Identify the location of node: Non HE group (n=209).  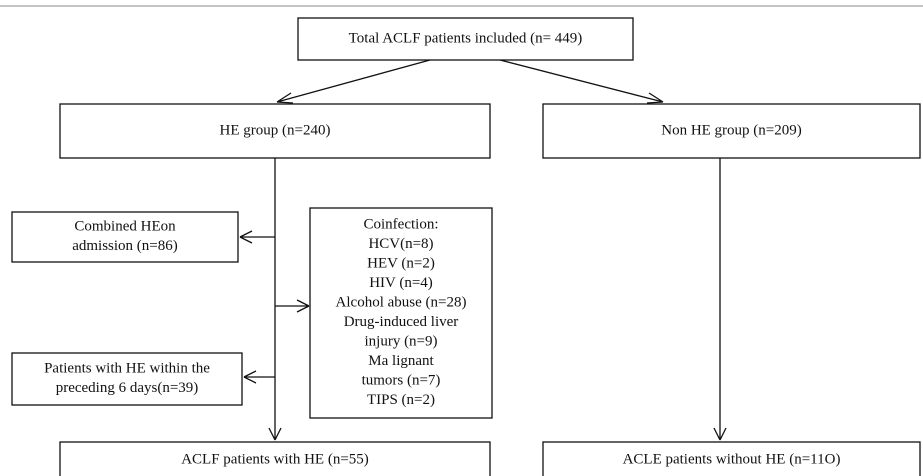
(731, 131).